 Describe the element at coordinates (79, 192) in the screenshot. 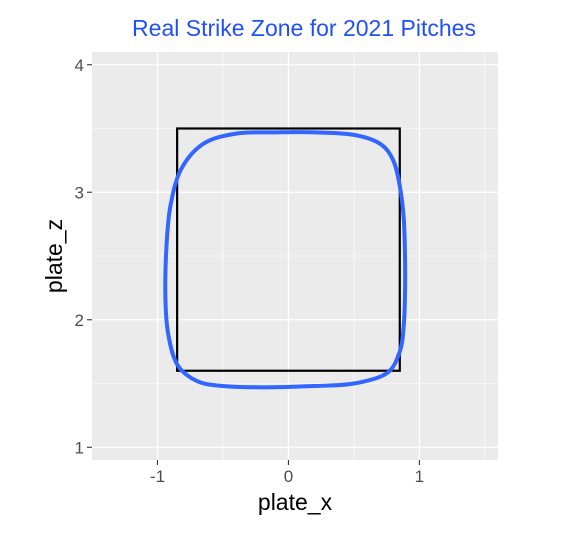

I see `y-tick-label: 3` at that location.